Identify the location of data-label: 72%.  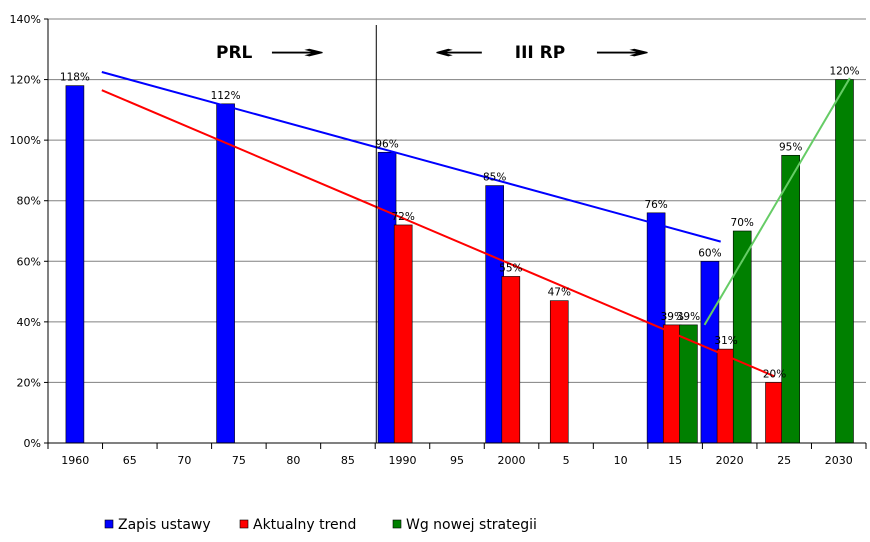
(403, 217).